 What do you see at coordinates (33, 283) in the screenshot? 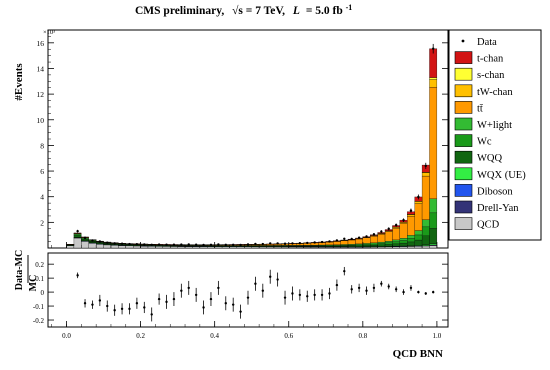
I see `ratio-ylabel-denominator: MC` at bounding box center [33, 283].